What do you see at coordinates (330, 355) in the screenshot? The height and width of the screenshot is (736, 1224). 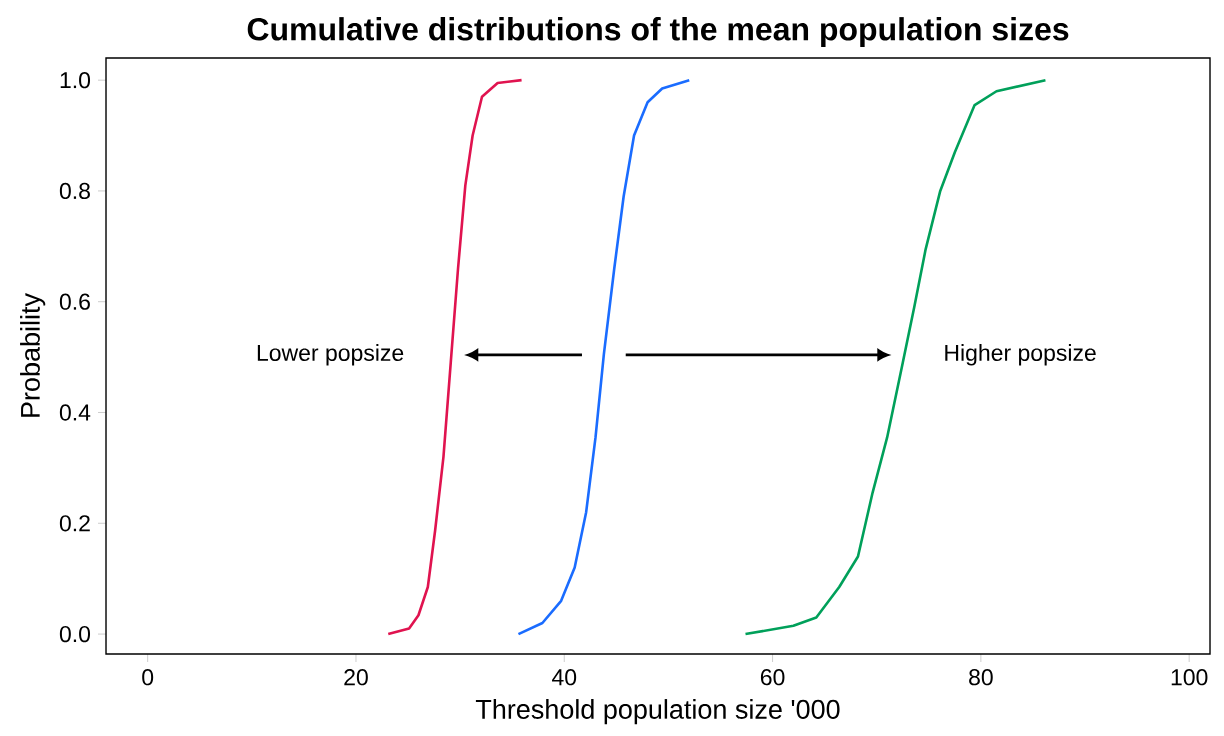 I see `annotation: Lower popsize` at bounding box center [330, 355].